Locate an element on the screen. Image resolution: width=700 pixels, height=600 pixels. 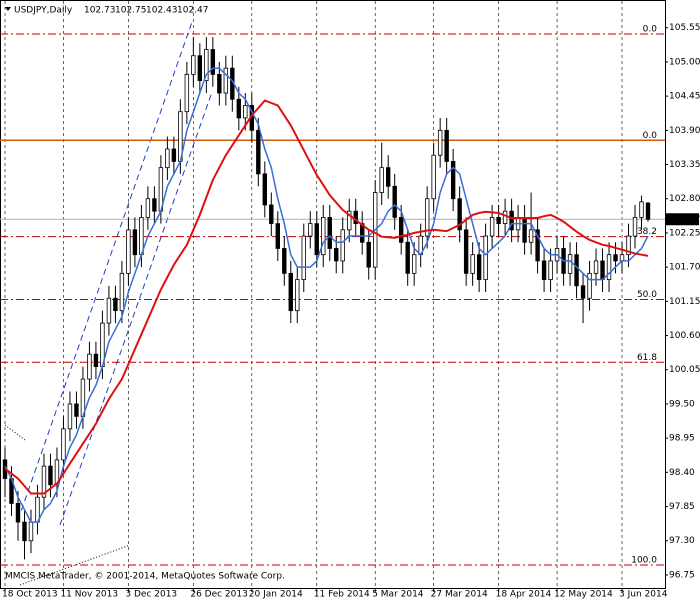
y-tick-label: 101.70 is located at coordinates (684, 268).